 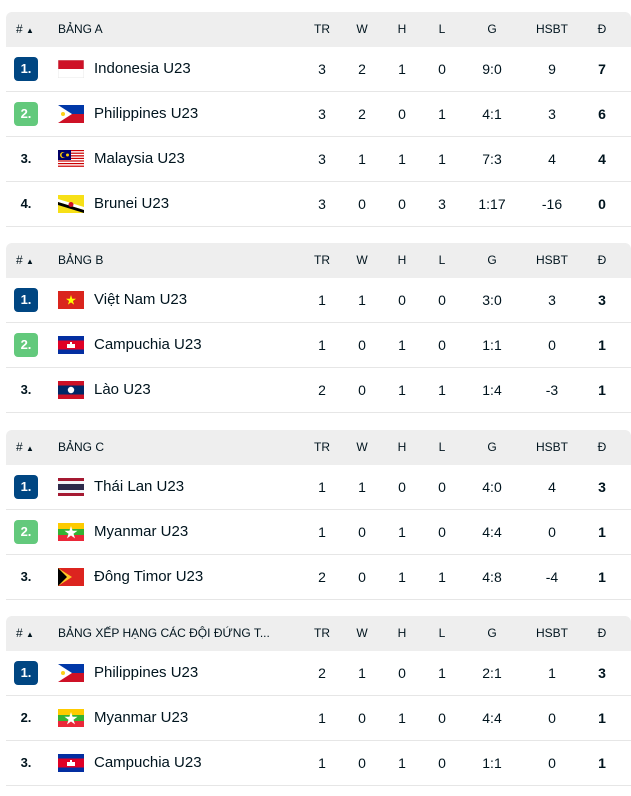 I want to click on team-name-link: Đông Timor U23, so click(x=149, y=576).